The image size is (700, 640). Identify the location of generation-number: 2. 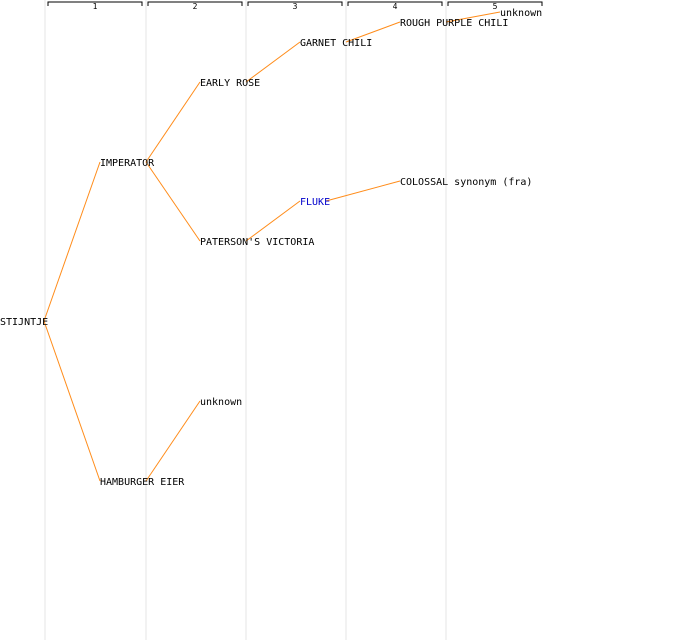
(195, 6).